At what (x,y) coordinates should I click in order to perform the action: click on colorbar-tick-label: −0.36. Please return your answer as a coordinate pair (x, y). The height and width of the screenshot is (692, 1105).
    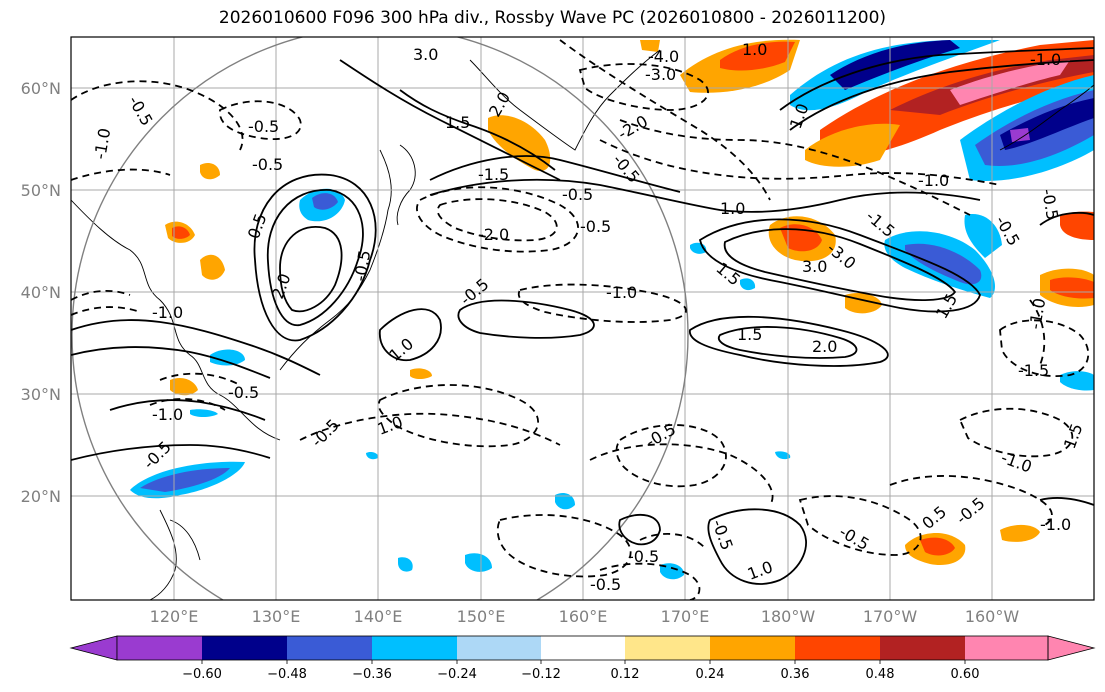
    Looking at the image, I should click on (372, 674).